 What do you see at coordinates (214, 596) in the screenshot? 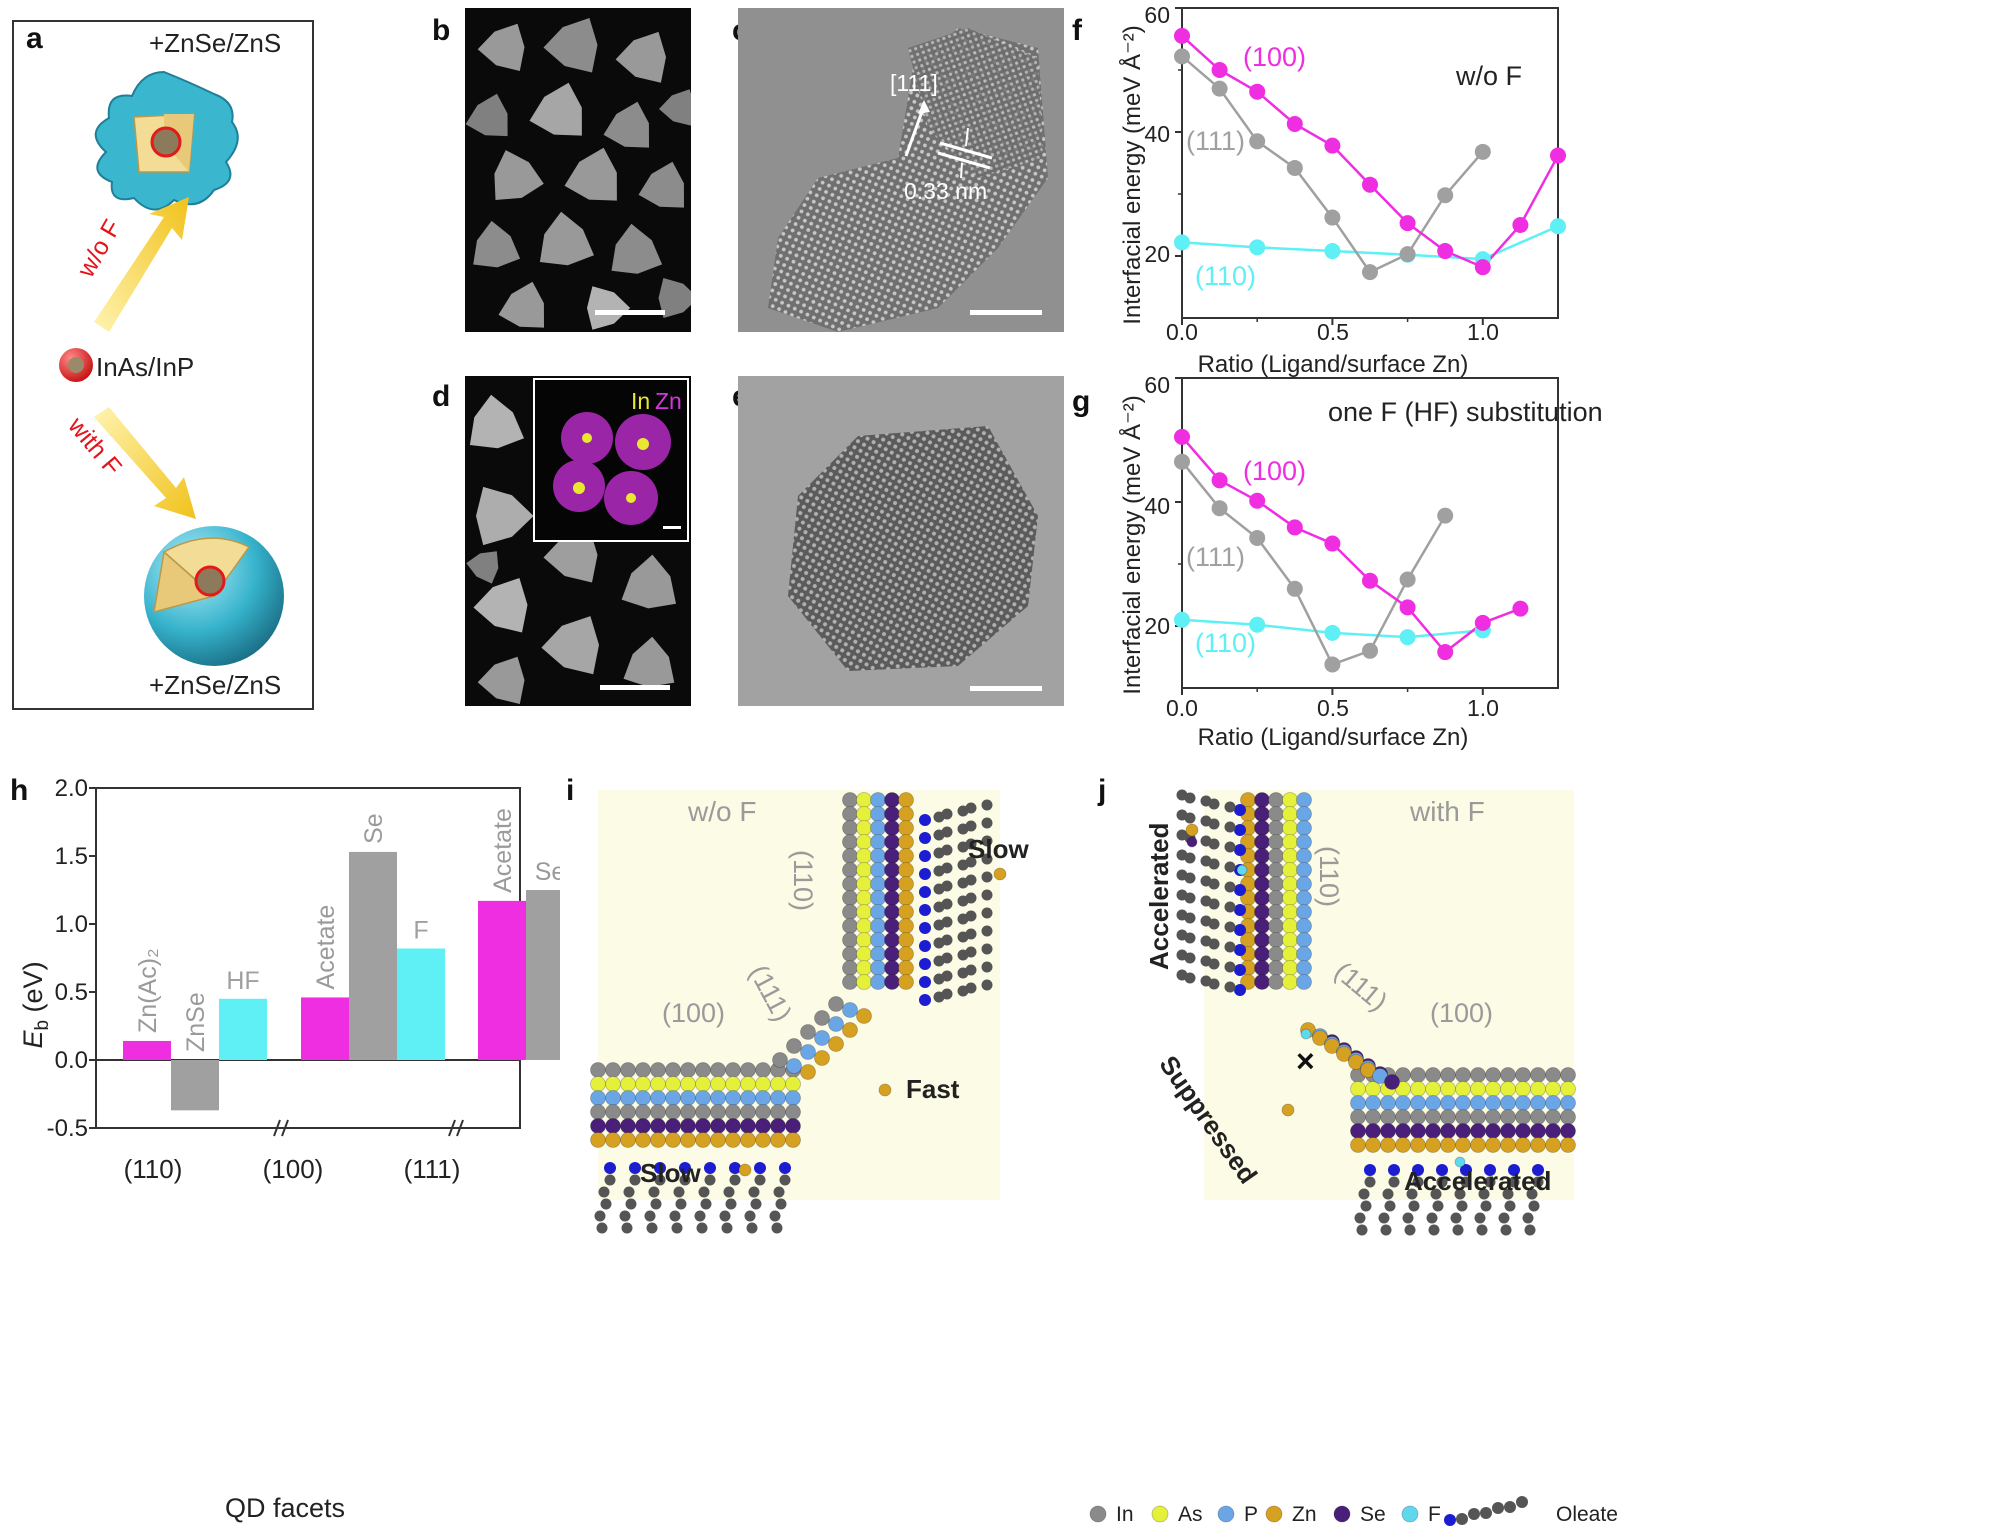
I see `spherical-shell-particle` at bounding box center [214, 596].